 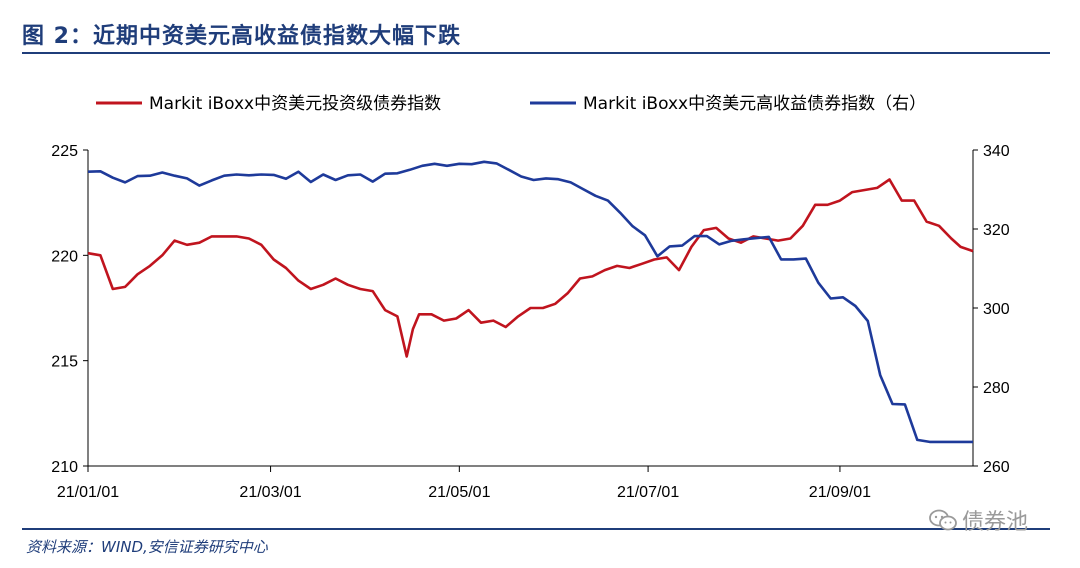 I want to click on x-tick-label: 21/07/01, so click(x=648, y=492).